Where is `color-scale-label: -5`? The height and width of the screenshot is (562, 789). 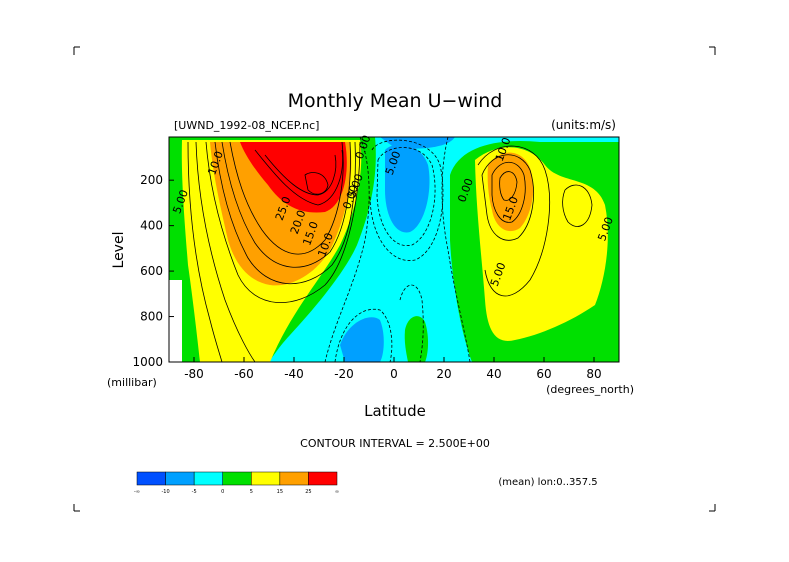 color-scale-label: -5 is located at coordinates (194, 492).